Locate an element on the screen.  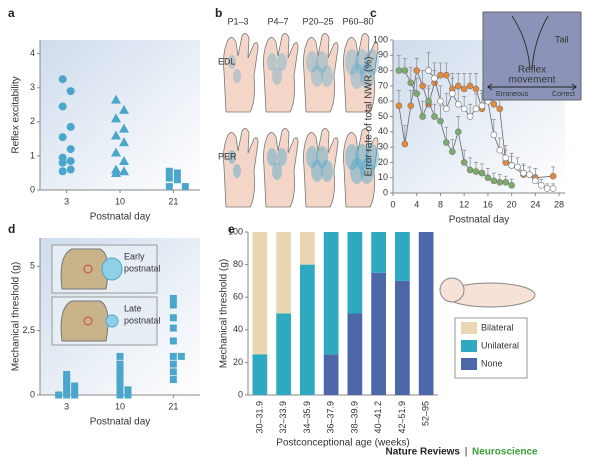
footer-journal: Nature Reviews is located at coordinates (423, 452).